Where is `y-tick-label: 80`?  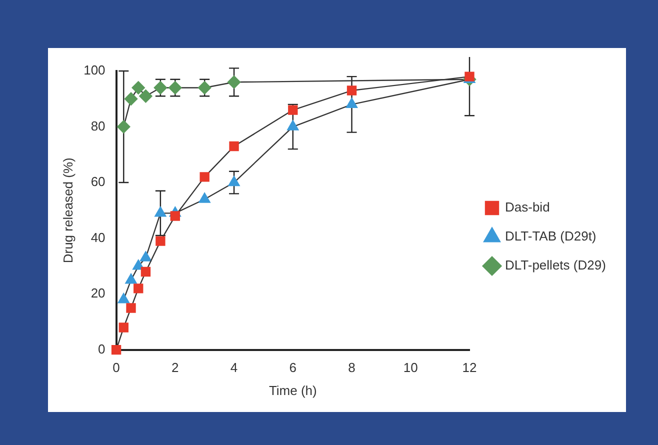
y-tick-label: 80 is located at coordinates (98, 126).